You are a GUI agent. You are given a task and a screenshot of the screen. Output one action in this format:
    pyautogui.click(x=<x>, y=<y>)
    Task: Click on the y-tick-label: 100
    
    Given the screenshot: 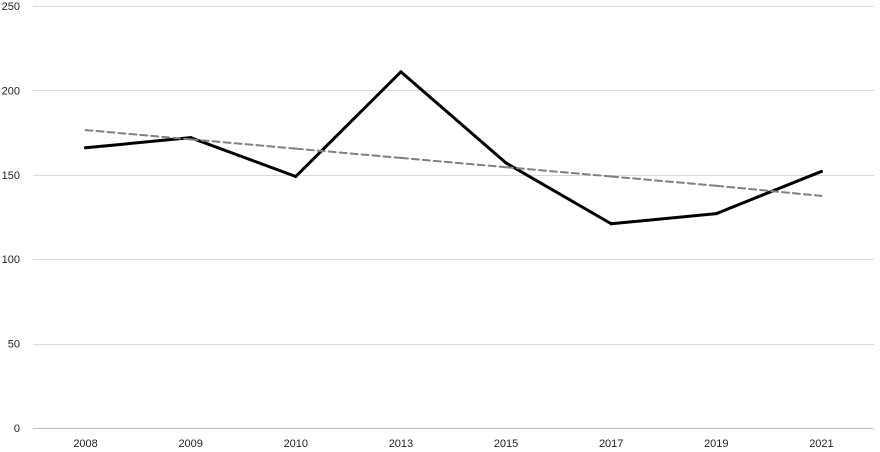 What is the action you would take?
    pyautogui.click(x=11, y=260)
    